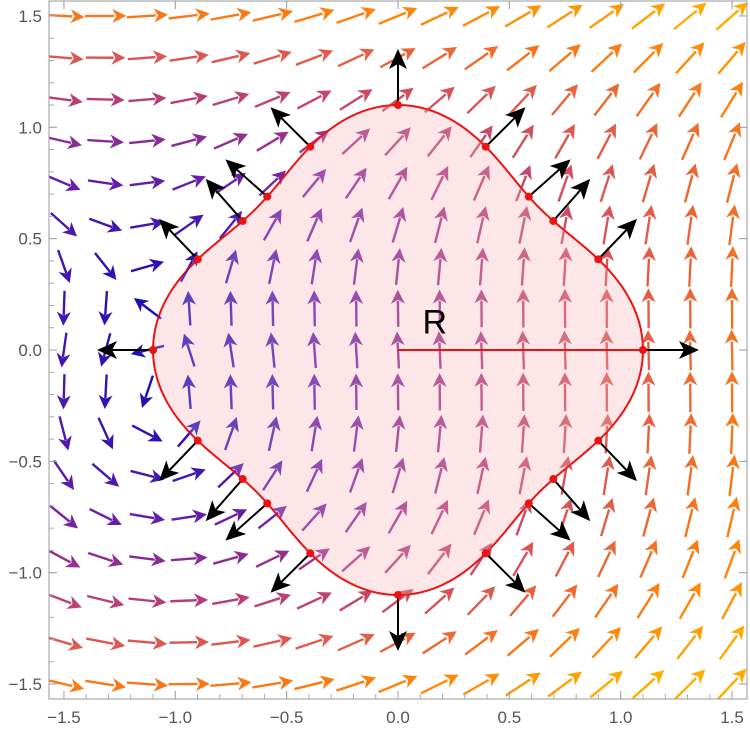 The width and height of the screenshot is (750, 732). I want to click on y-tick-label: 1.0, so click(30, 127).